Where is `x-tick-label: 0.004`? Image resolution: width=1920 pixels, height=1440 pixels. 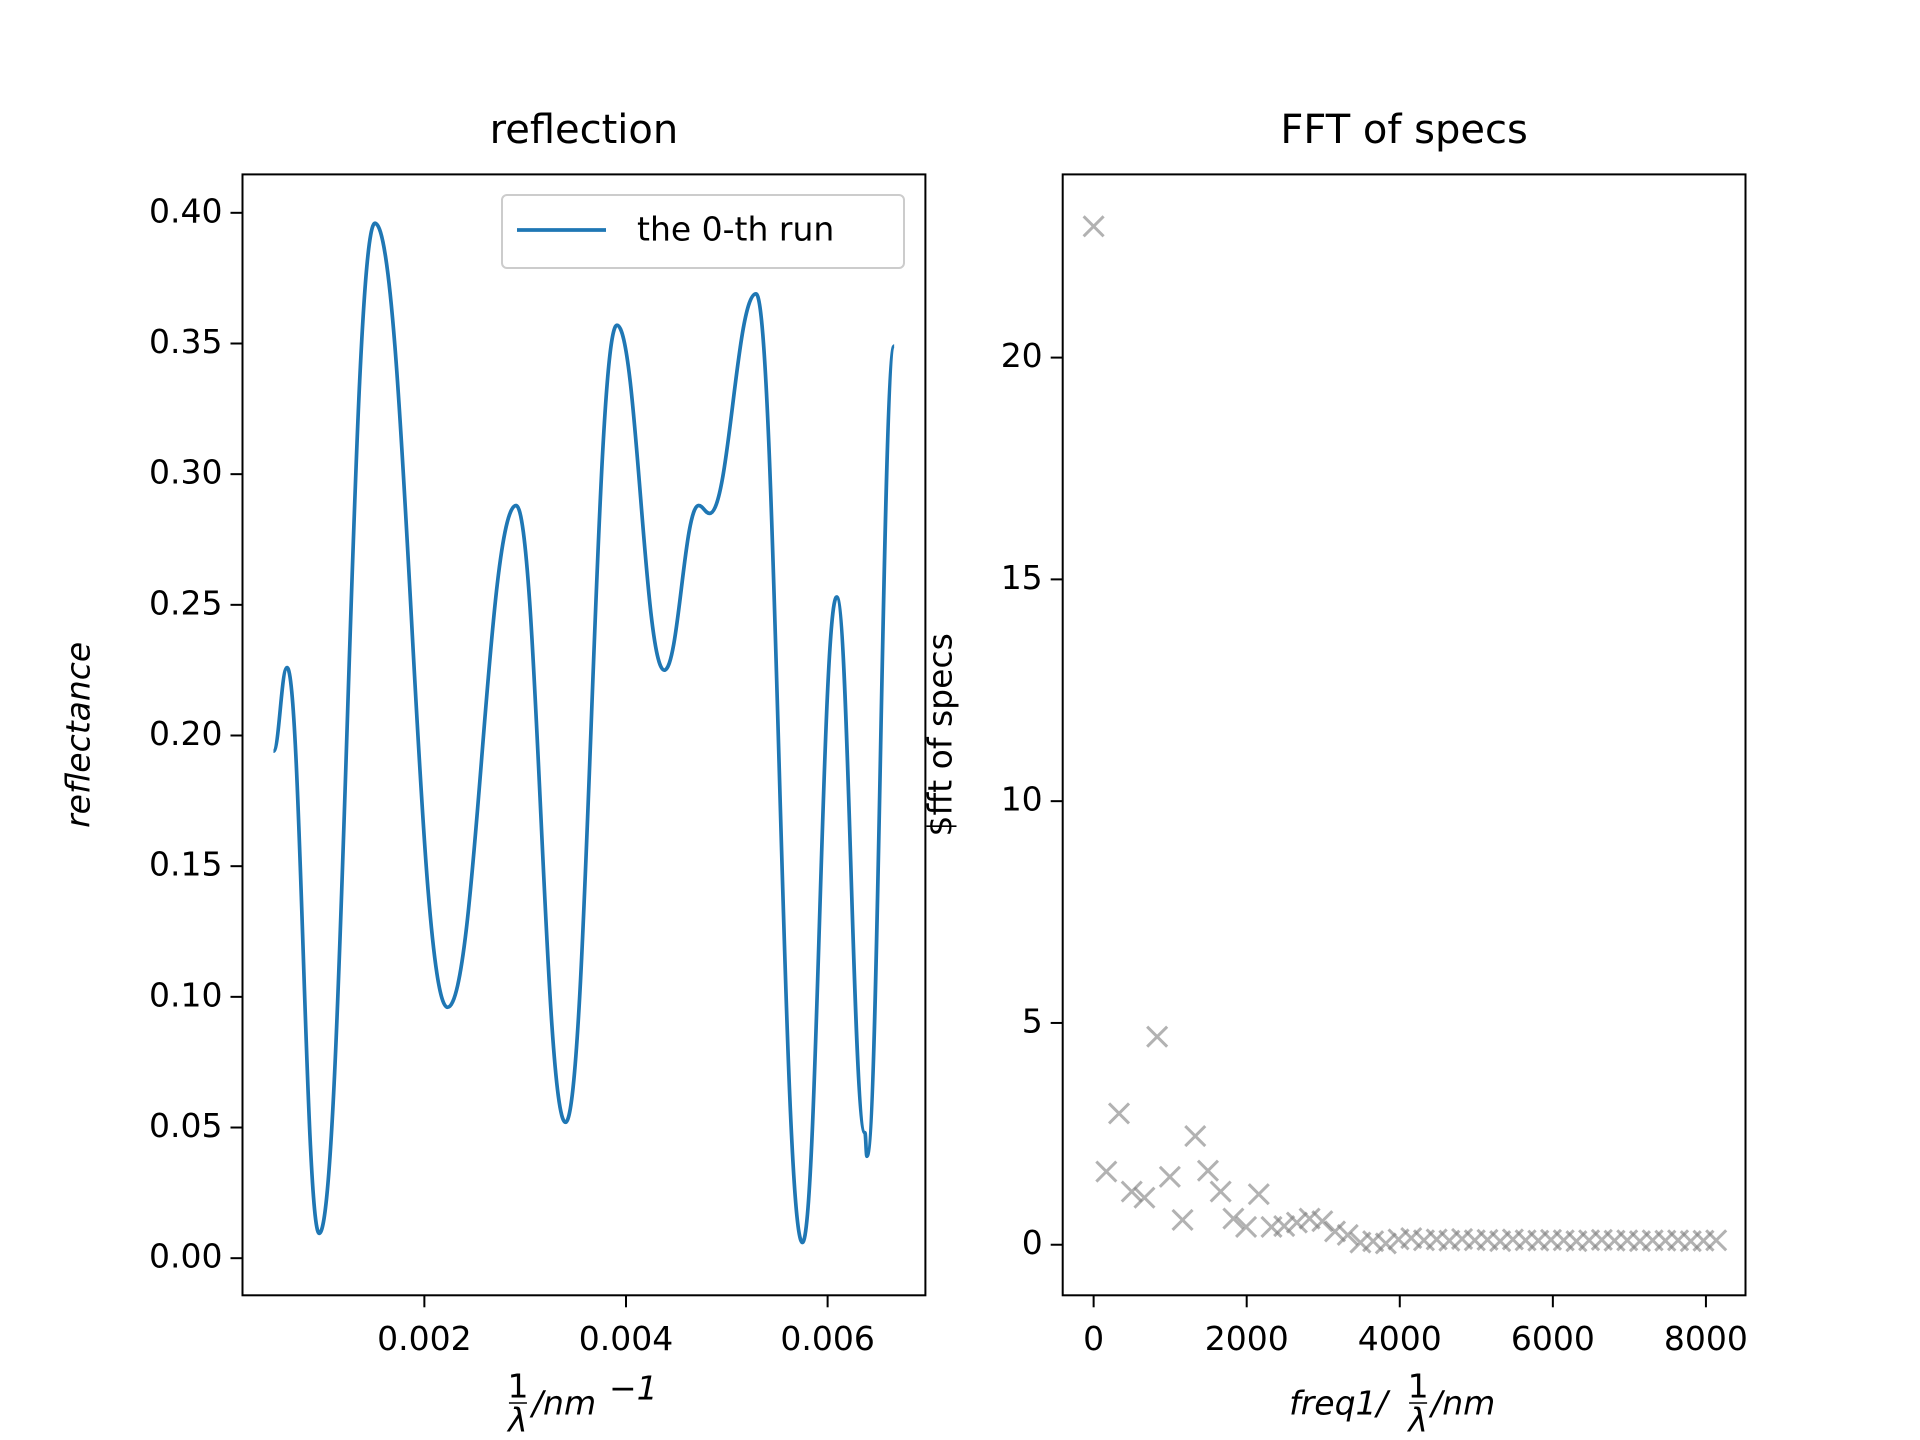 x-tick-label: 0.004 is located at coordinates (626, 1338).